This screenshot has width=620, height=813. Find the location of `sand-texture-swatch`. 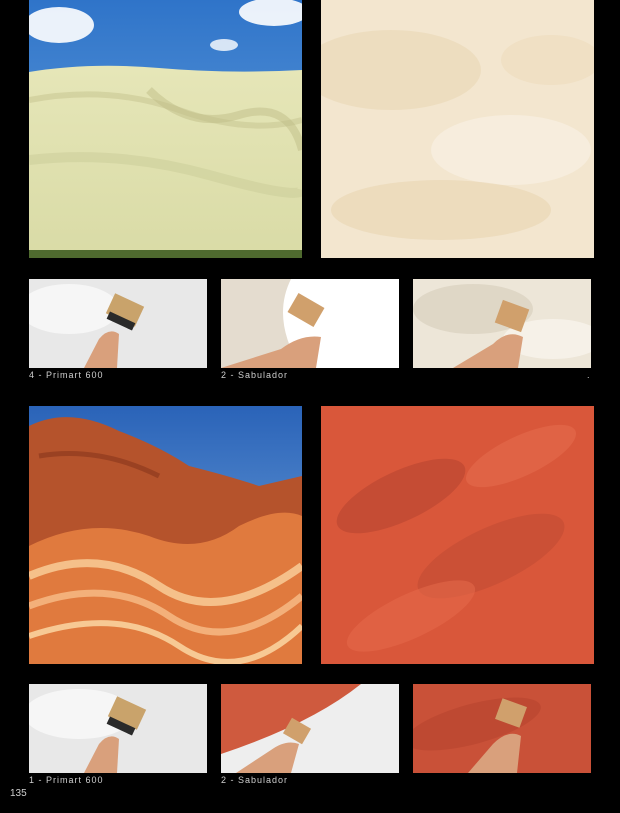

sand-texture-swatch is located at coordinates (457, 129).